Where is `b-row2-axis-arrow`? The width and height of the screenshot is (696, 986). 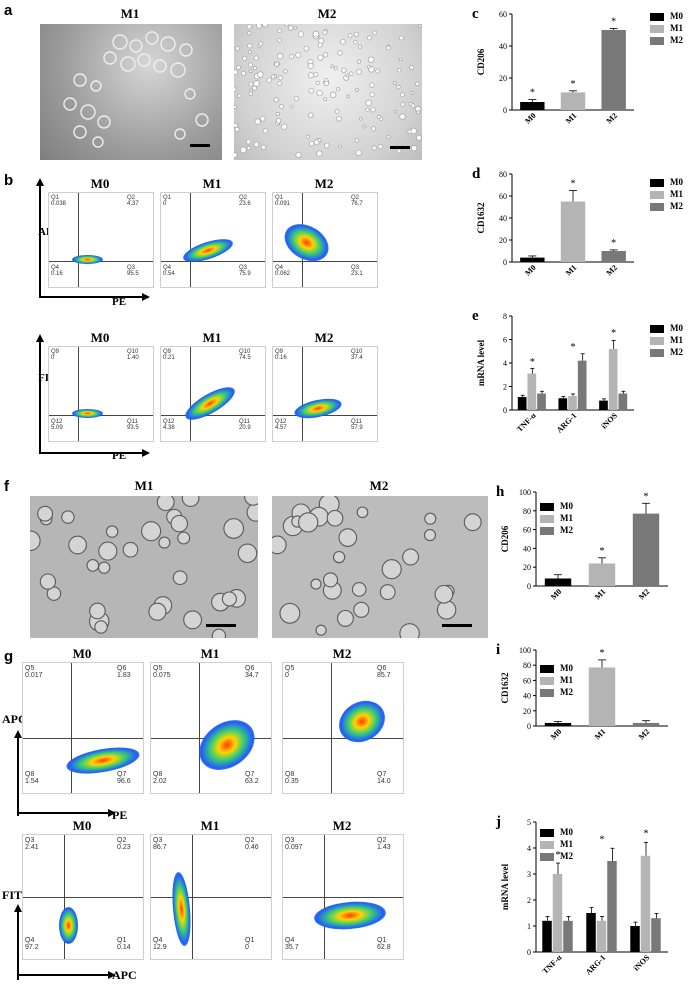
b-row2-axis-arrow is located at coordinates (40, 394).